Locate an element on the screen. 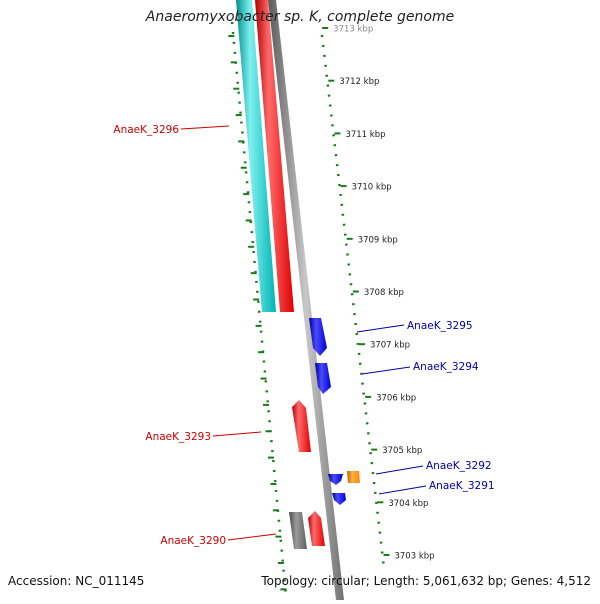  ruler-label: 3710 kbp is located at coordinates (372, 188).